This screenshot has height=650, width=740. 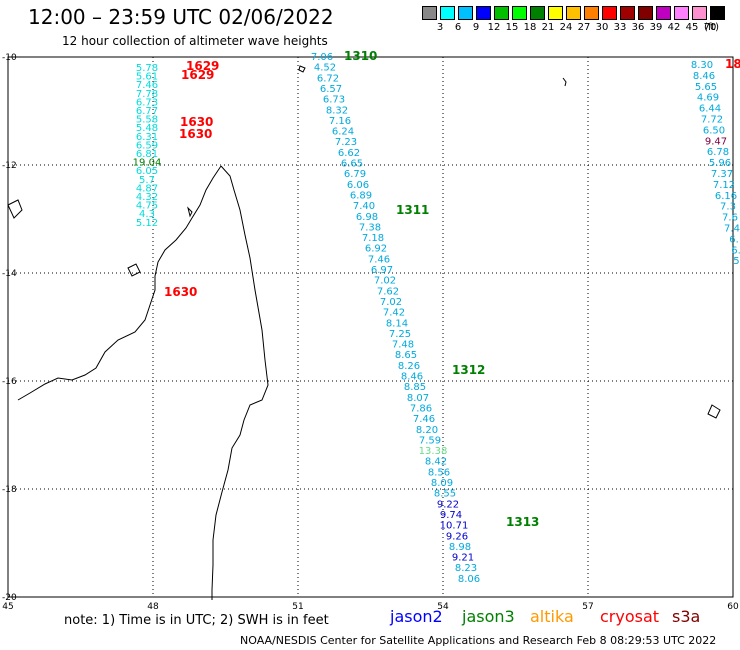 I want to click on lon-label: 54, so click(x=443, y=607).